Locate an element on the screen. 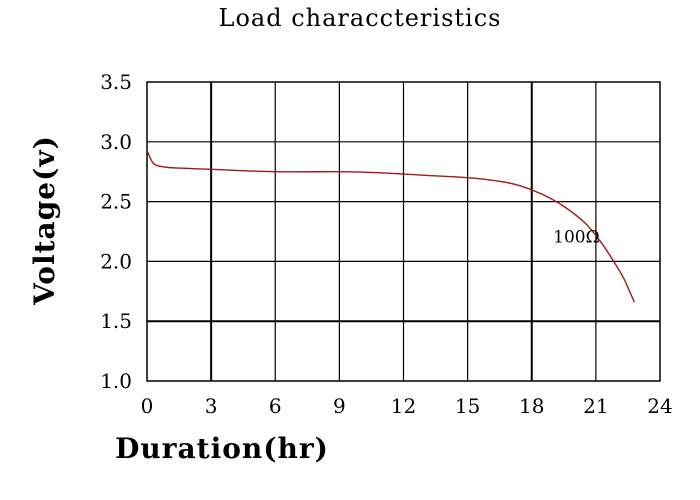  x-tick-label: 6 is located at coordinates (275, 406).